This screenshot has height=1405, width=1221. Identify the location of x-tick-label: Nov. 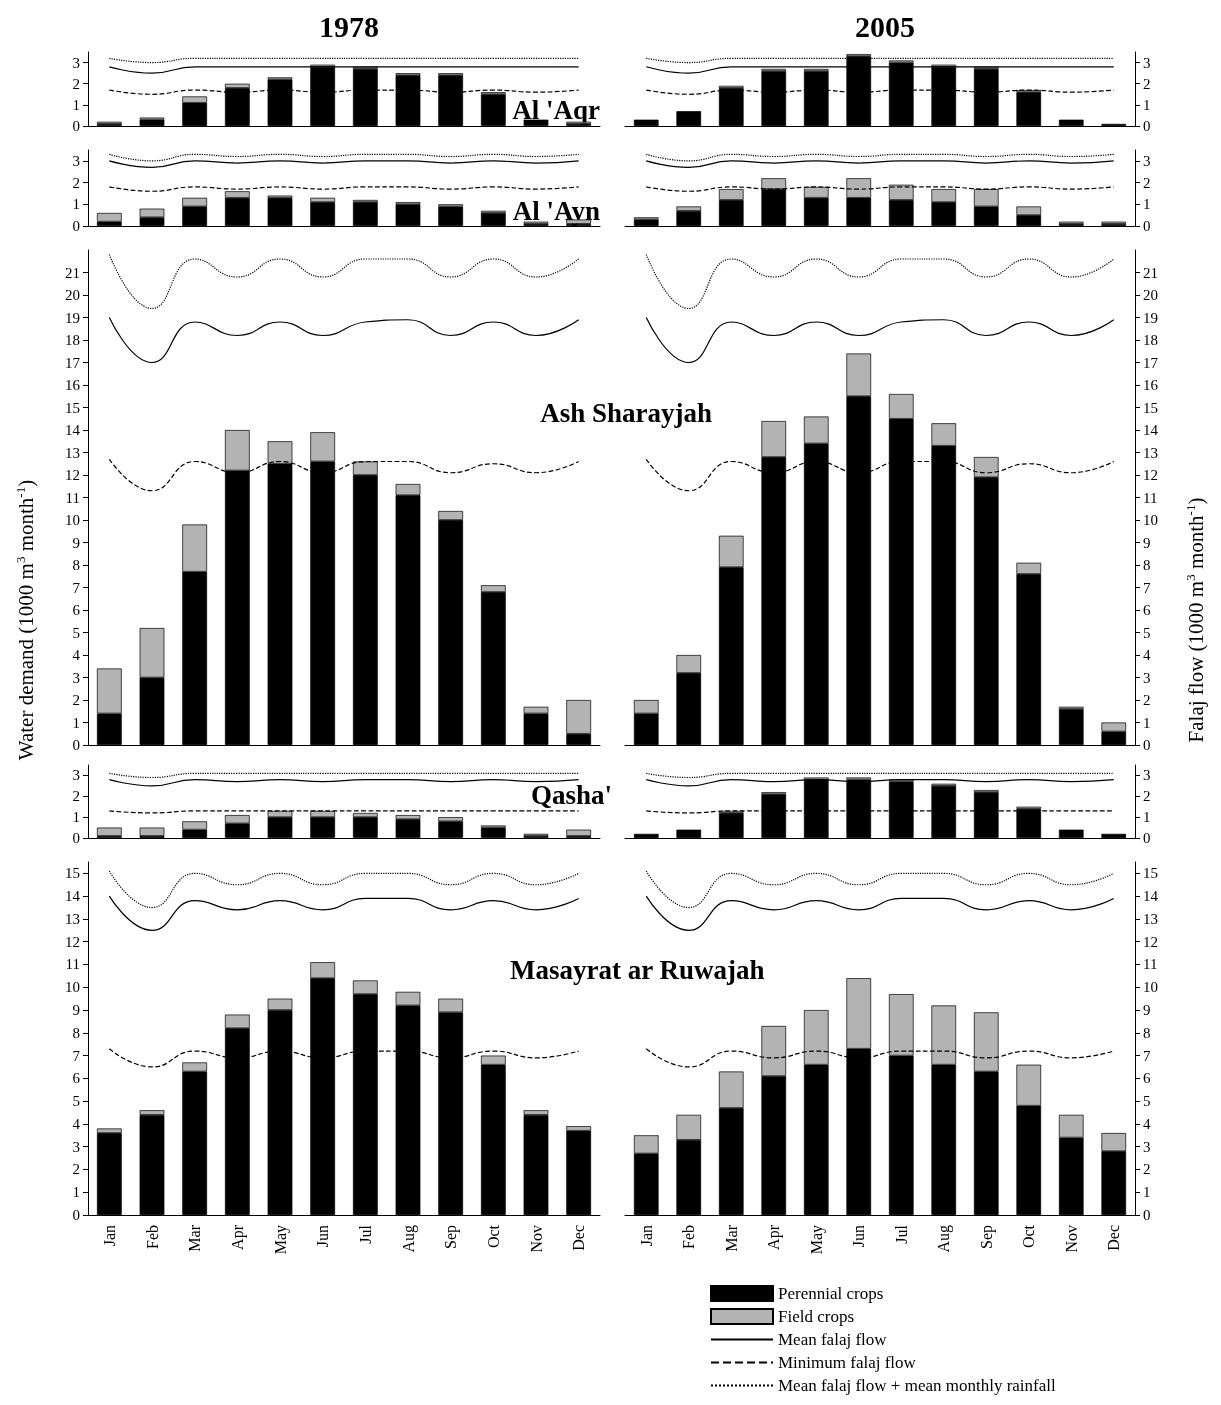
(1071, 1239).